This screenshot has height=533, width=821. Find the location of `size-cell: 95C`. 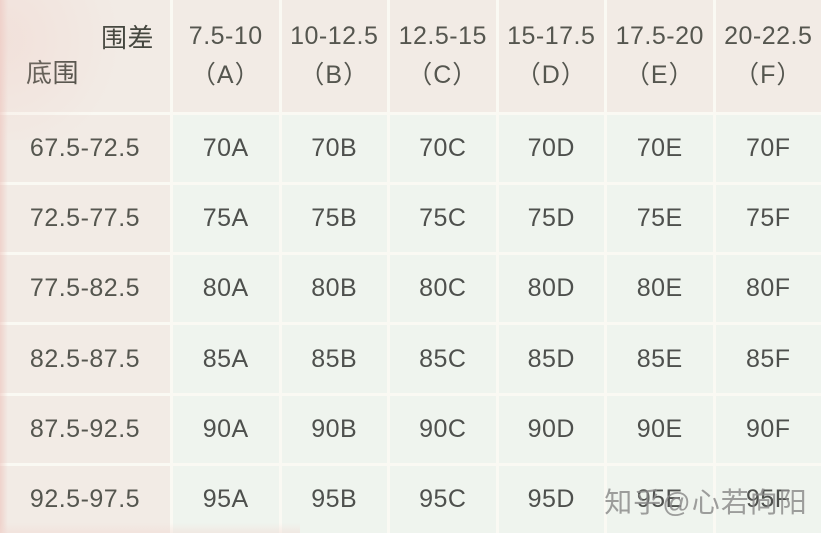

size-cell: 95C is located at coordinates (443, 499).